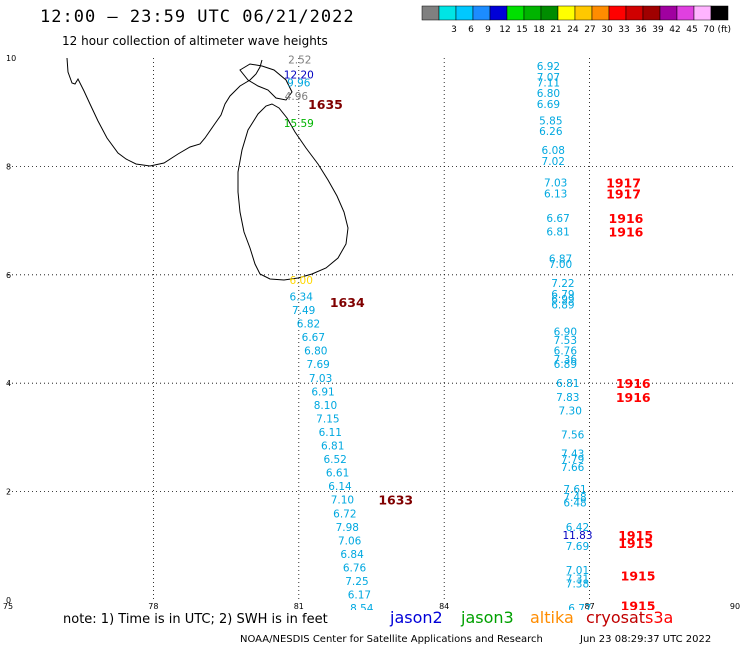  What do you see at coordinates (623, 30) in the screenshot?
I see `legend-label: 33` at bounding box center [623, 30].